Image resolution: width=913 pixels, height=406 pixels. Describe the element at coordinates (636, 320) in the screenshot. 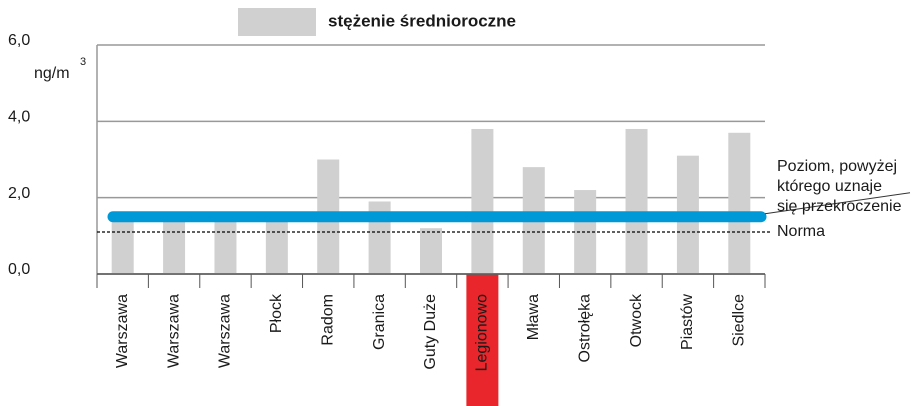

I see `x-tick-label: Otwock` at that location.